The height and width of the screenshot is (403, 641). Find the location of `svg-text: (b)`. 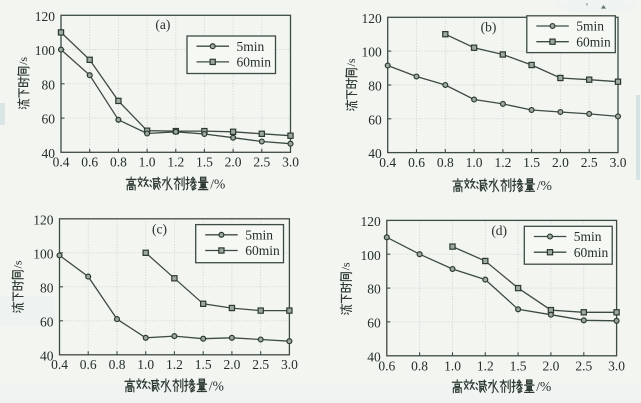

svg-text: (b) is located at coordinates (489, 26).